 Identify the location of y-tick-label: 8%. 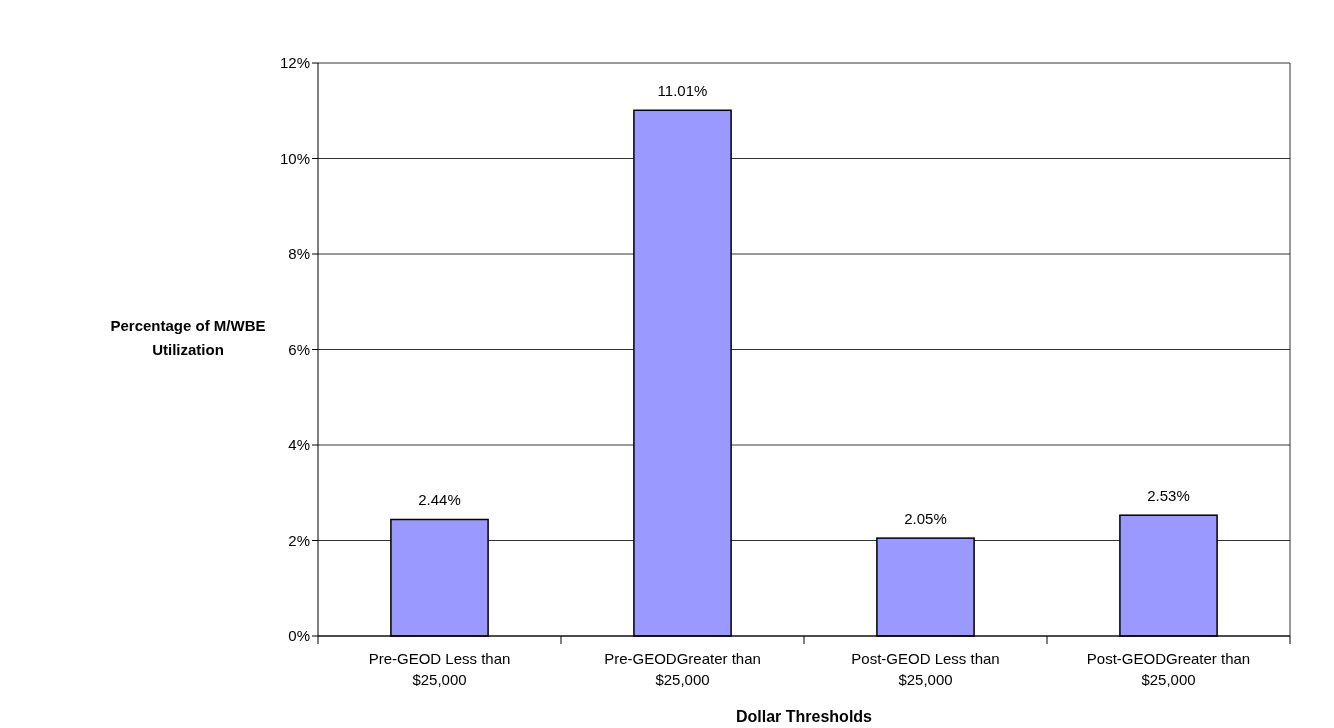
(299, 254).